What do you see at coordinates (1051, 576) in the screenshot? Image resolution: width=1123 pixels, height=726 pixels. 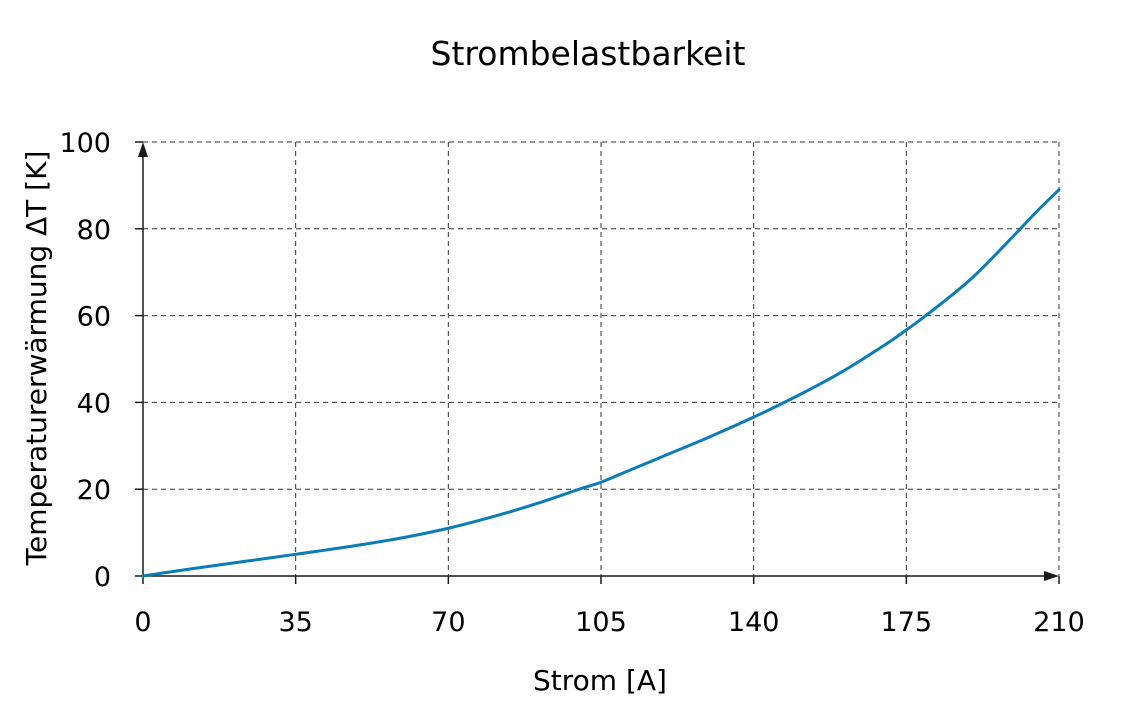 I see `x-axis-arrow` at bounding box center [1051, 576].